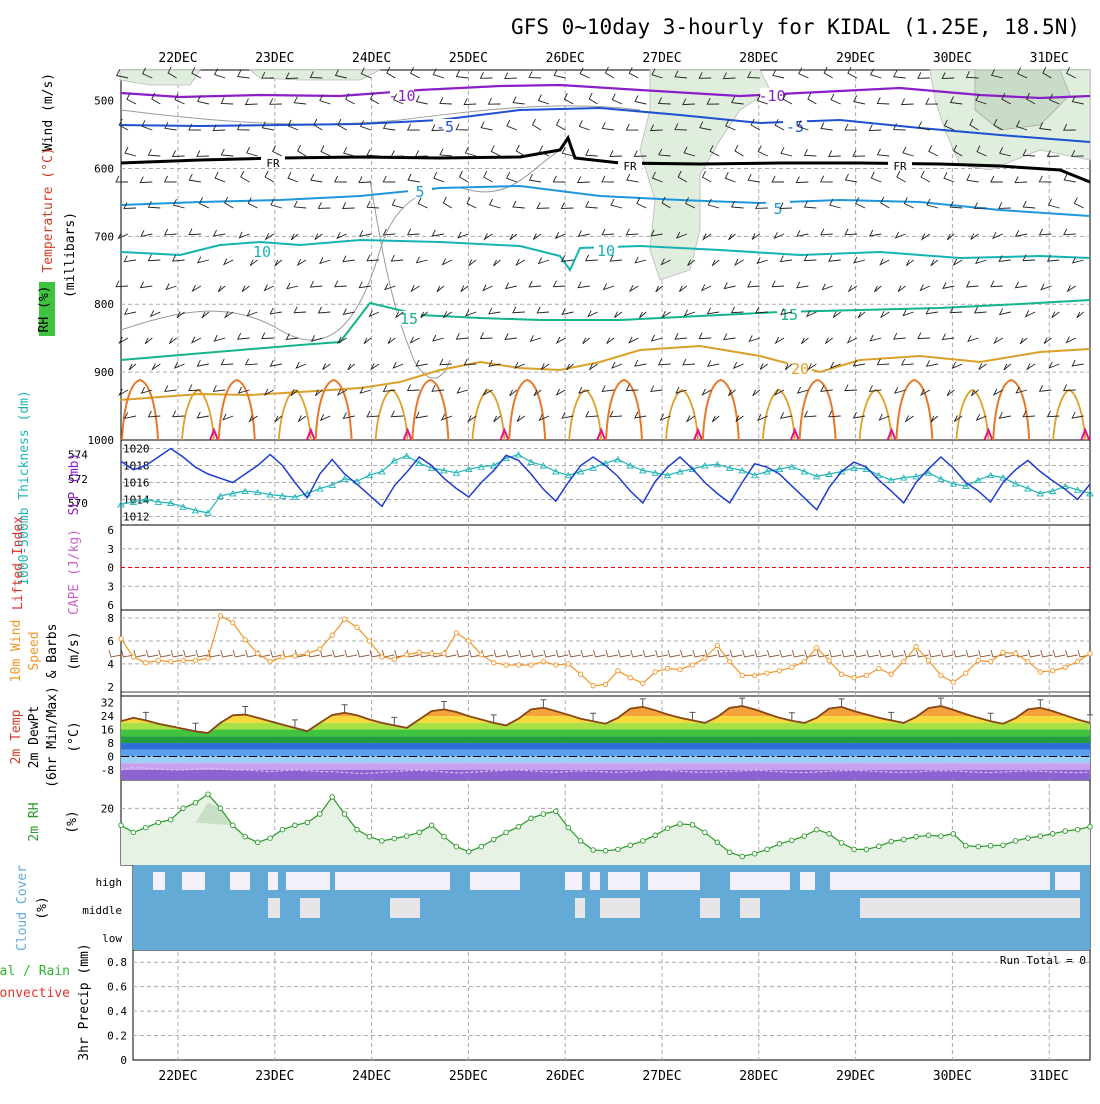 This screenshot has width=1100, height=1104. Describe the element at coordinates (214, 814) in the screenshot. I see `rh2m-fill-peak` at that location.